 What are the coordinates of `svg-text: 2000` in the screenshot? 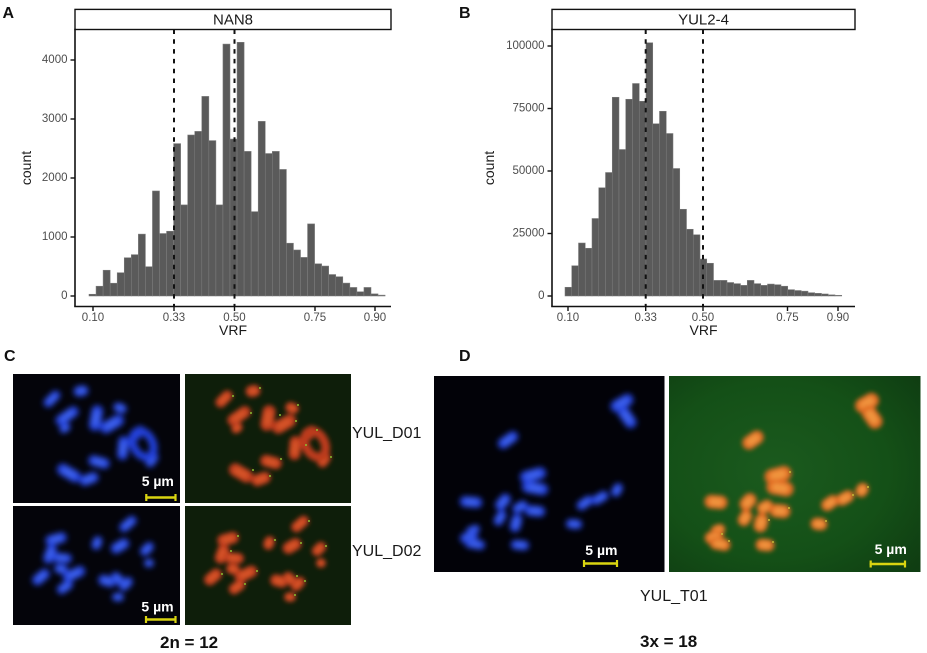 It's located at (55, 178).